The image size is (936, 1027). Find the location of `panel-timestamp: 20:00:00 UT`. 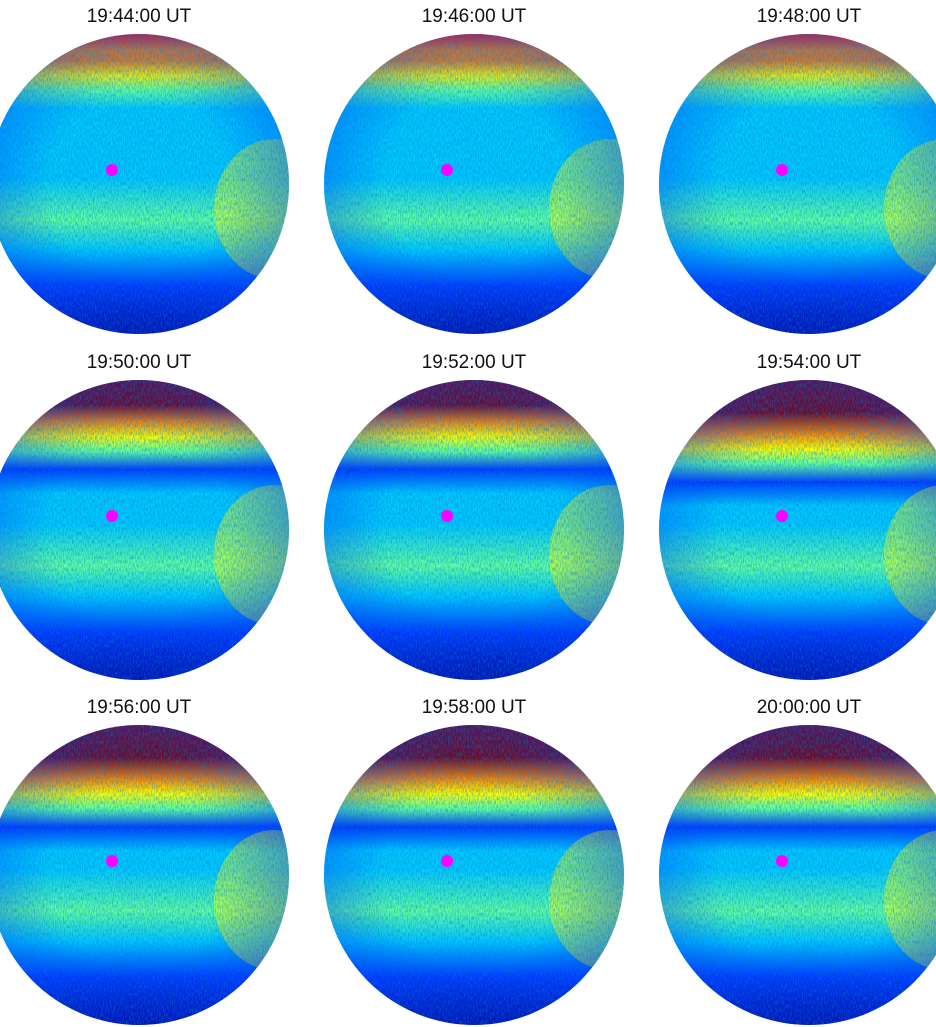

panel-timestamp: 20:00:00 UT is located at coordinates (809, 707).